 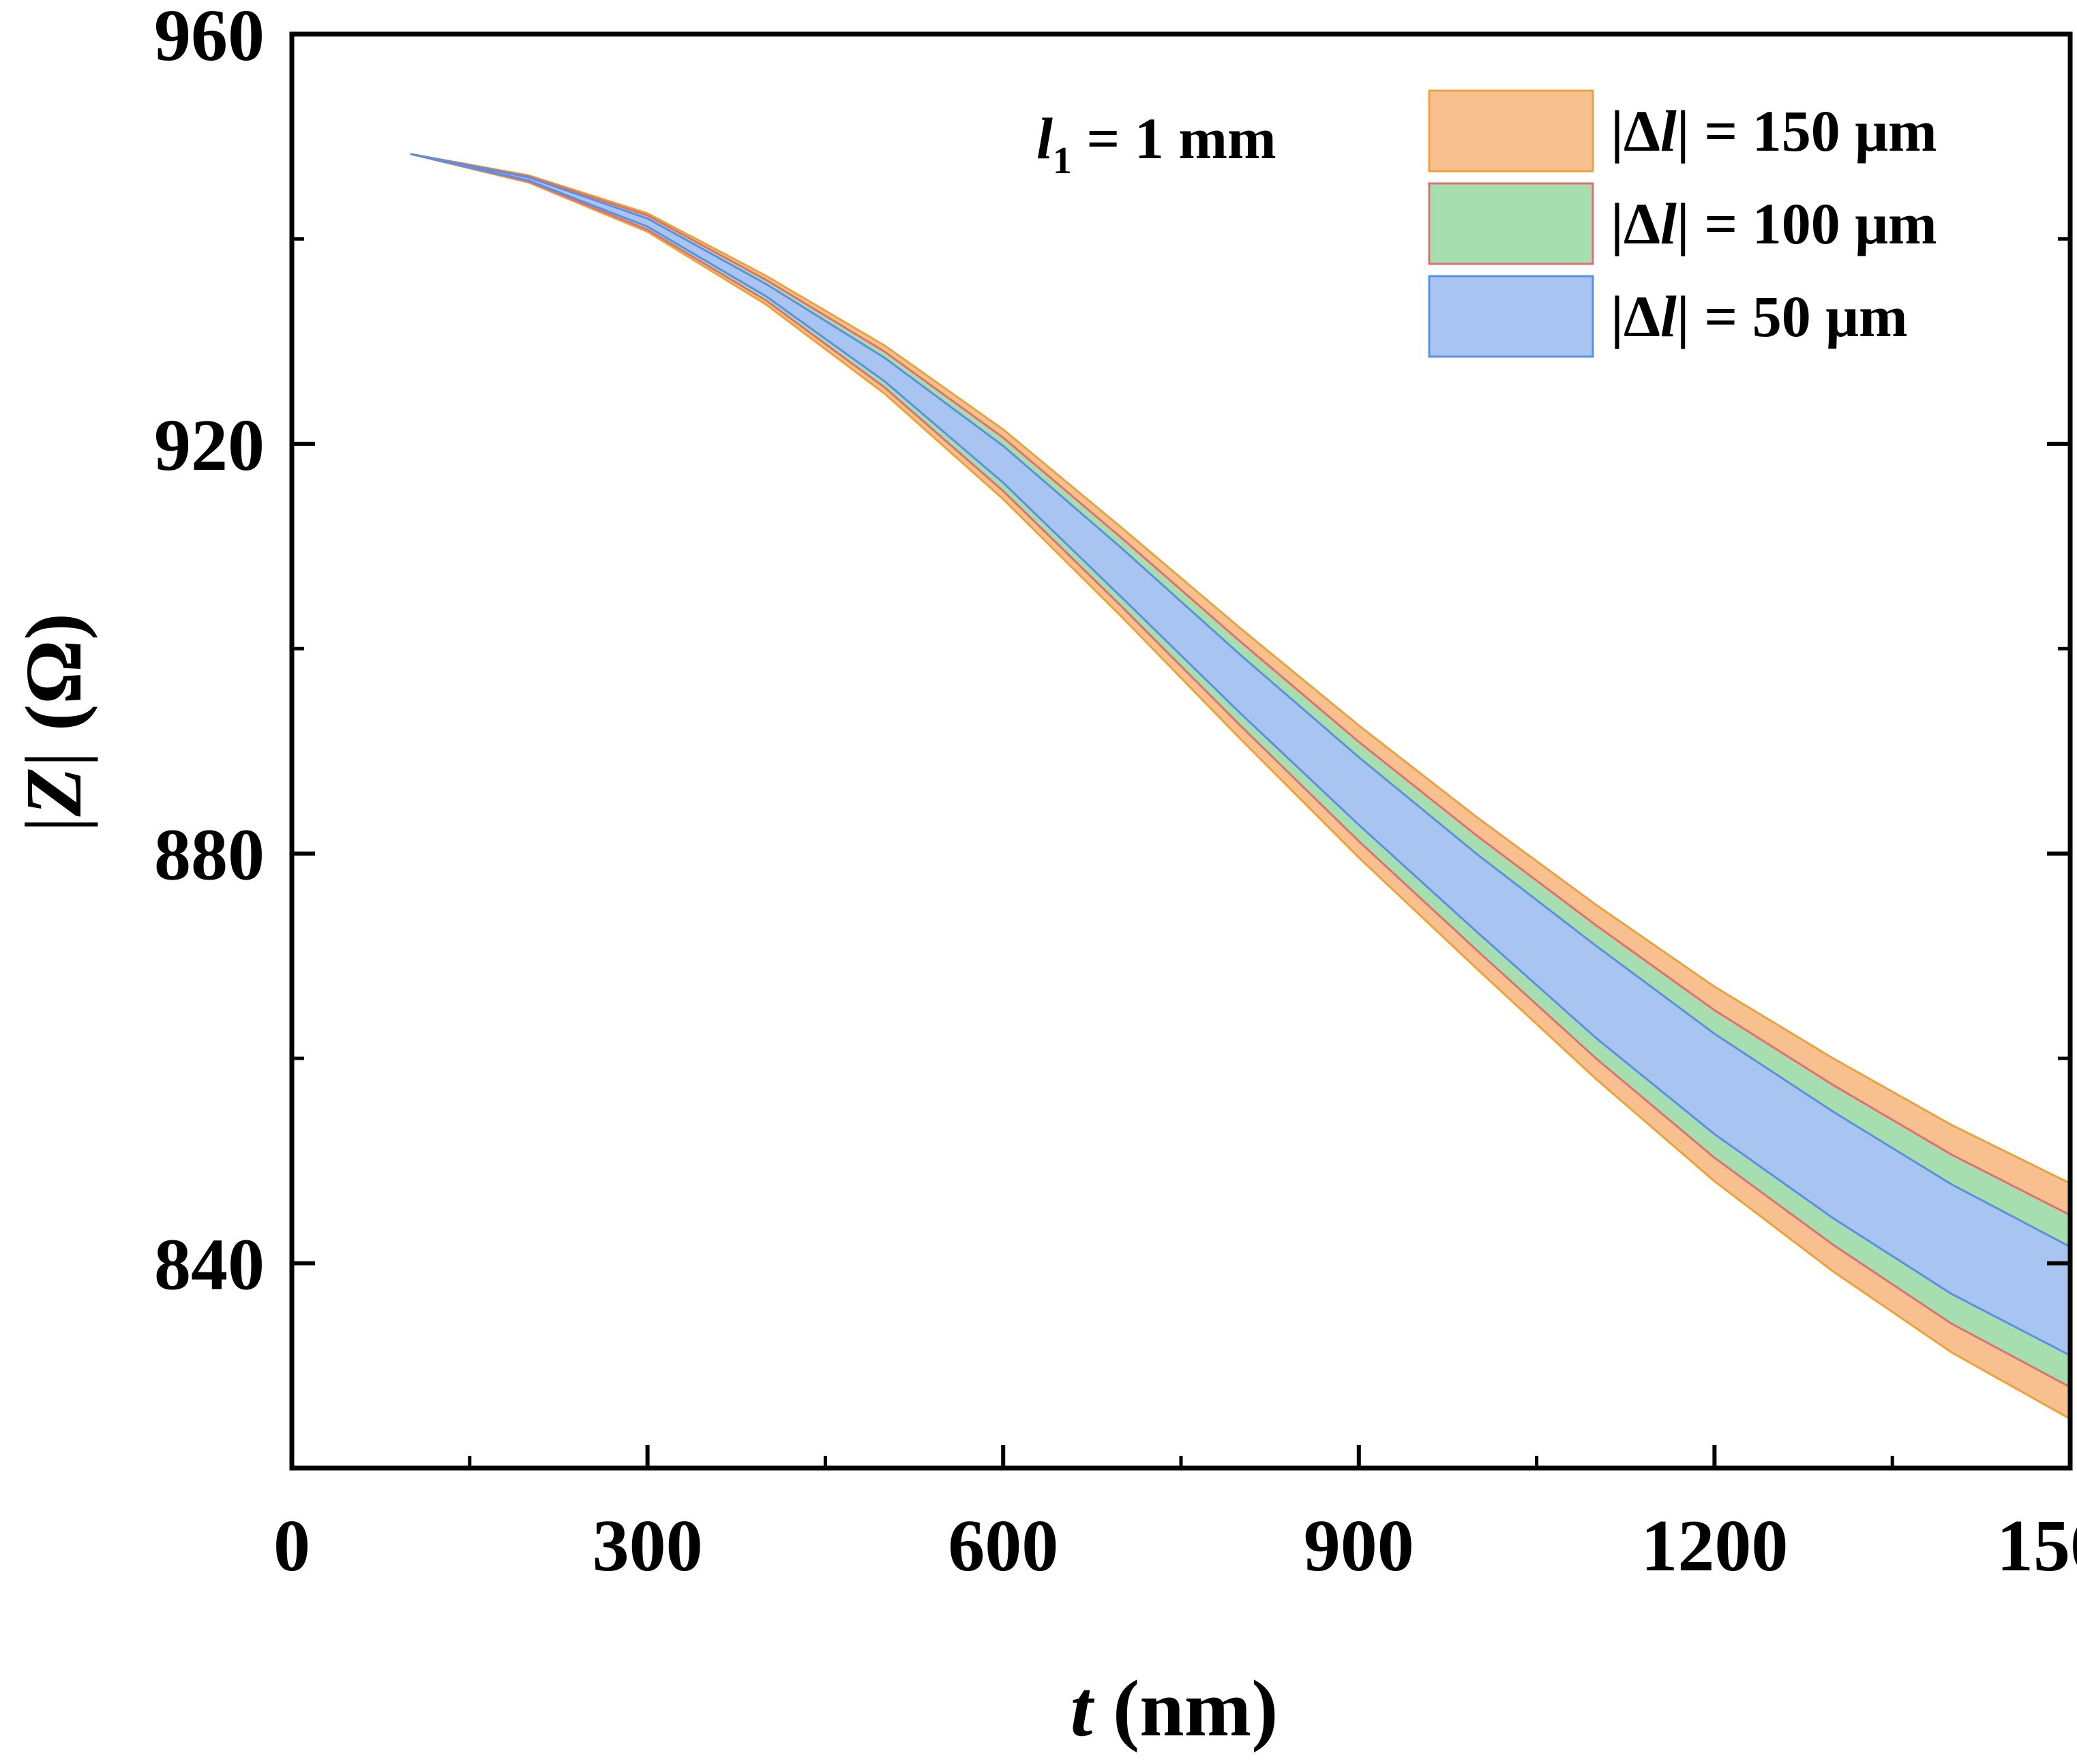 I want to click on annotation-l1: l1 = 1 mm, so click(x=1156, y=144).